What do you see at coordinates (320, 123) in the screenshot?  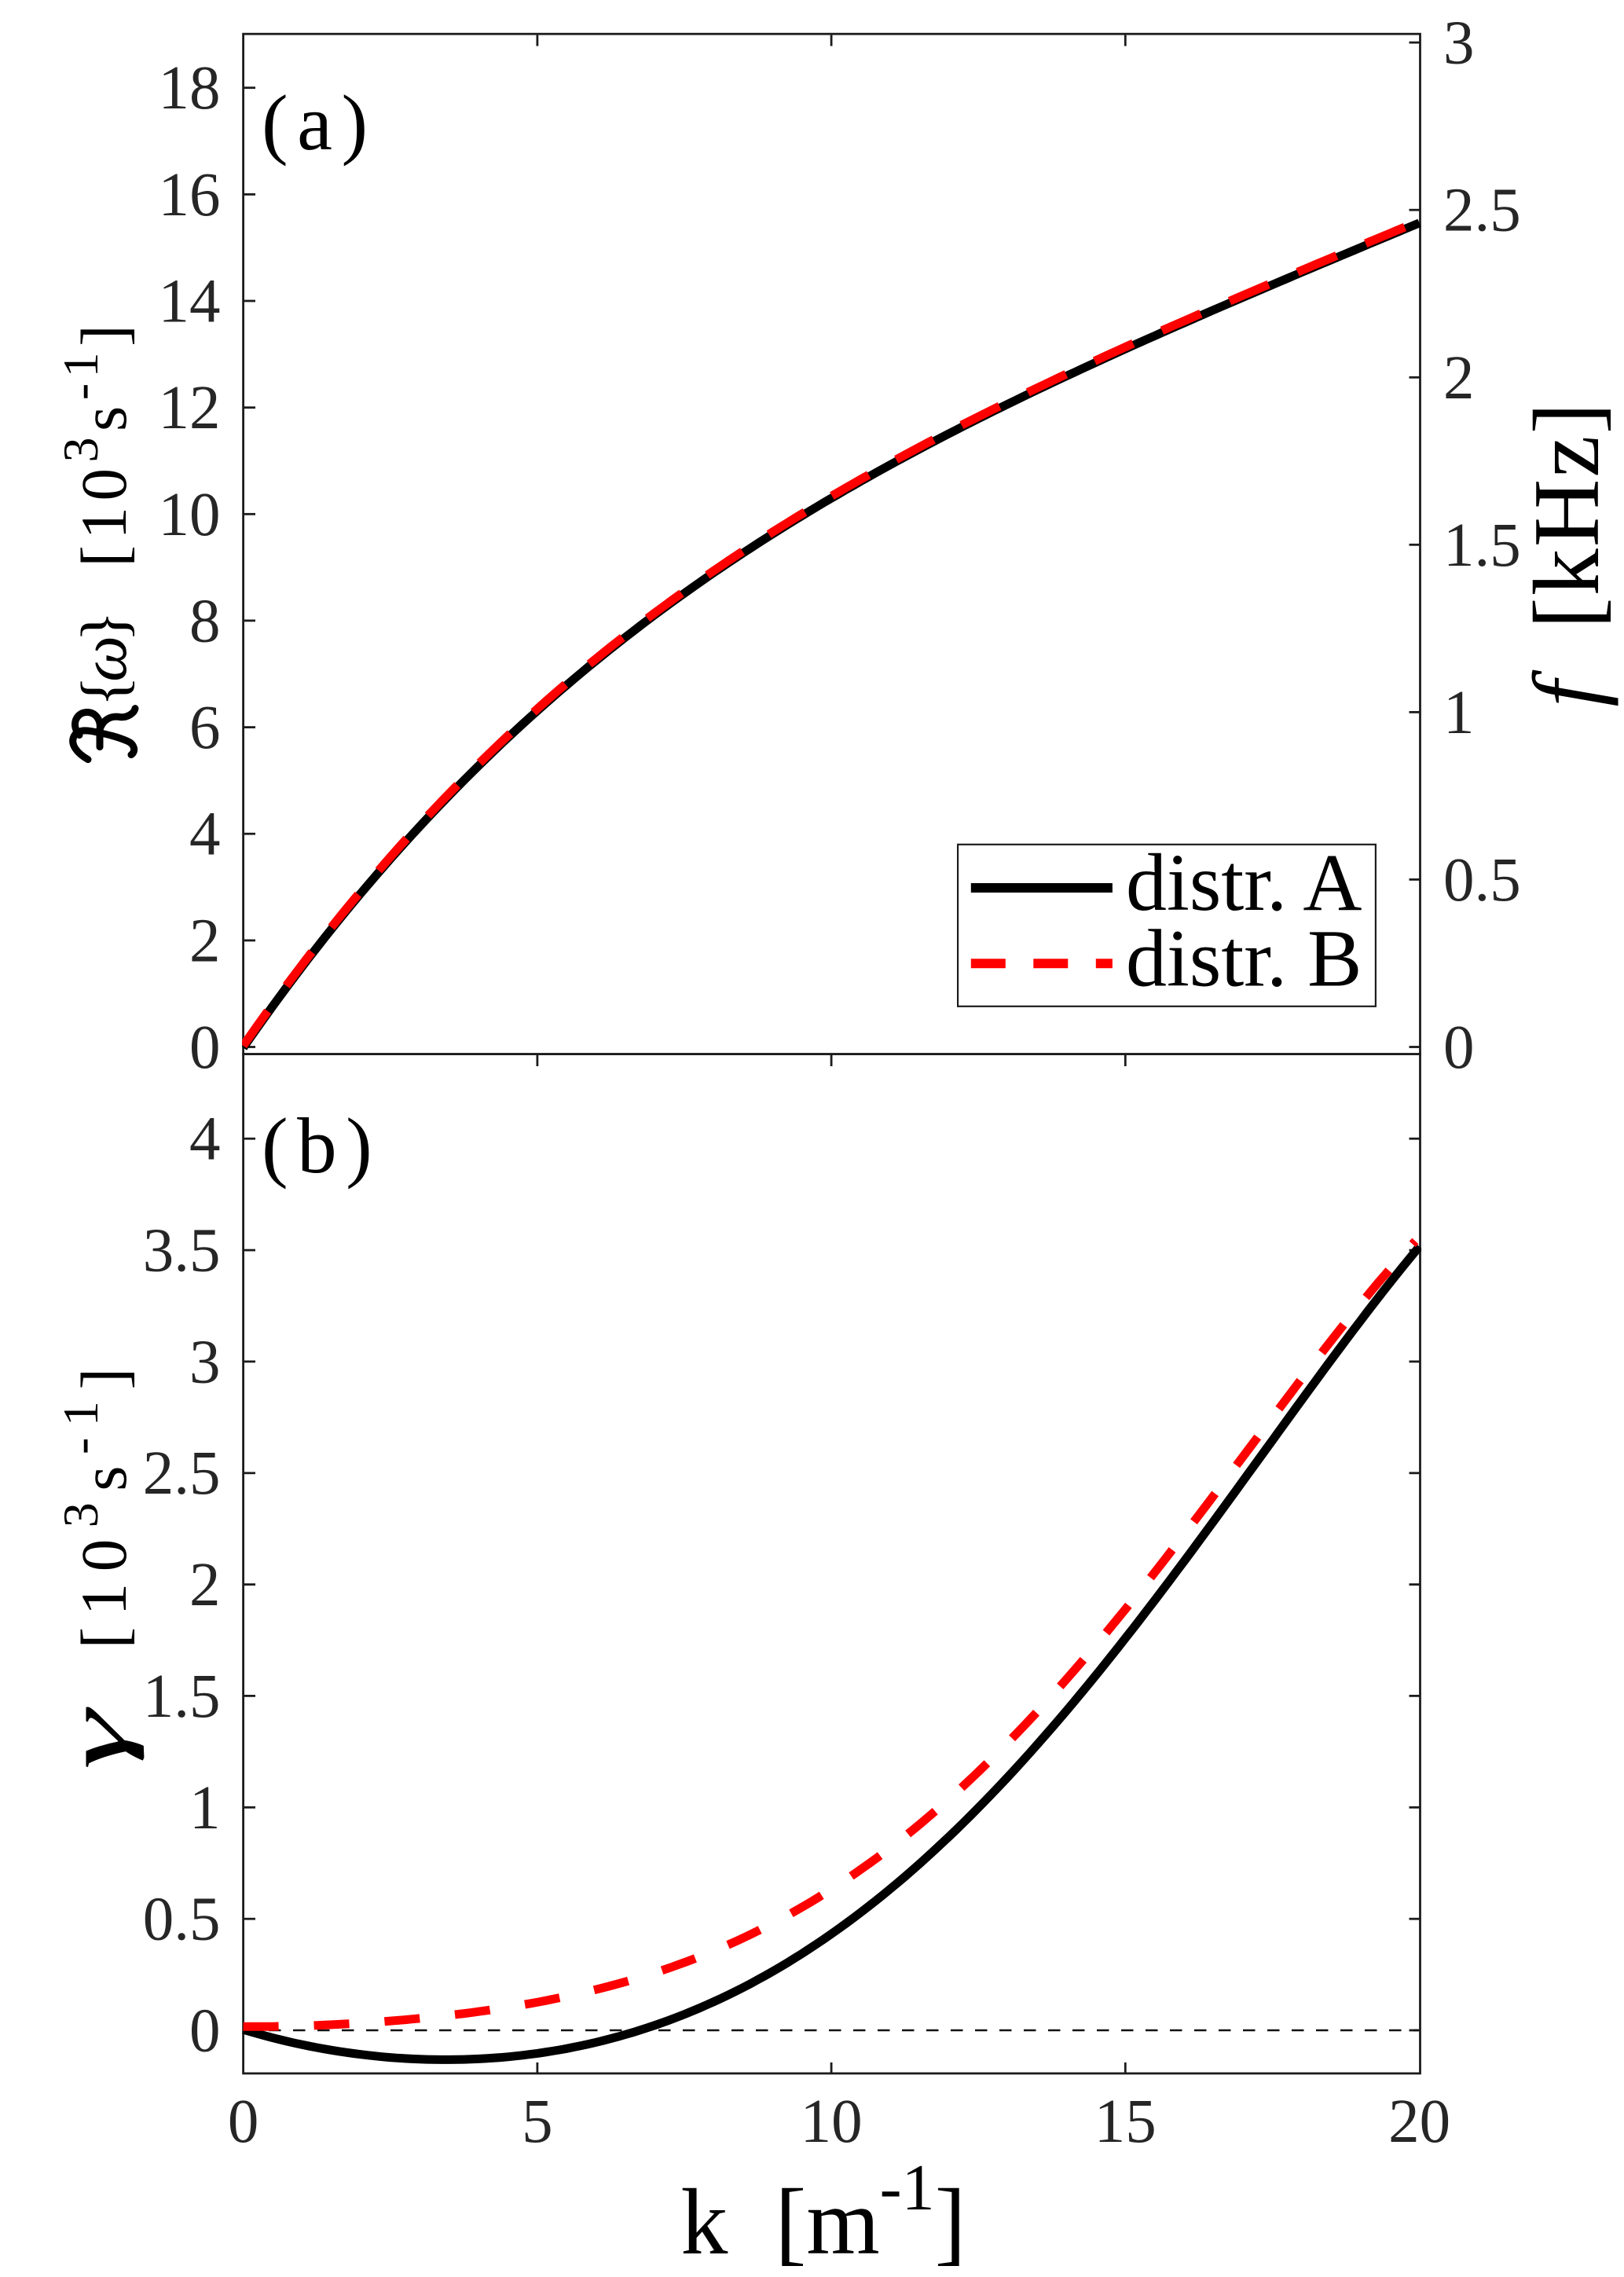 I see `svg-text: (a)` at bounding box center [320, 123].